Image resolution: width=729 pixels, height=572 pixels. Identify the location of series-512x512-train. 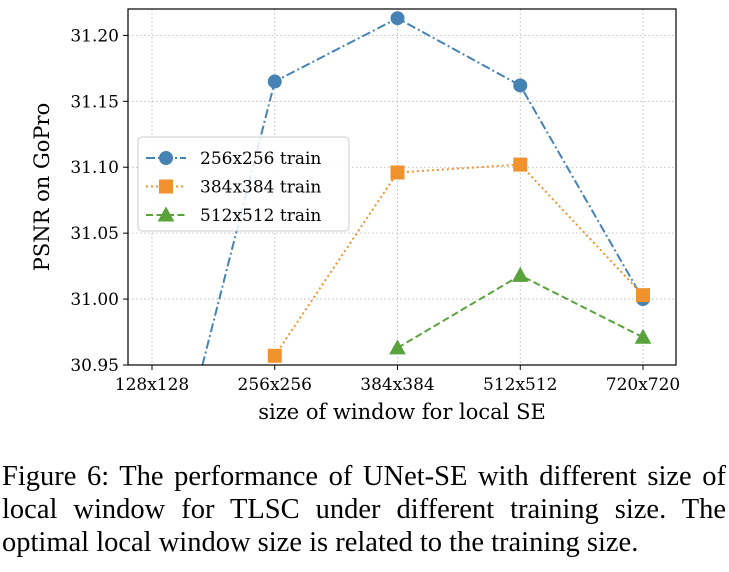
(520, 310).